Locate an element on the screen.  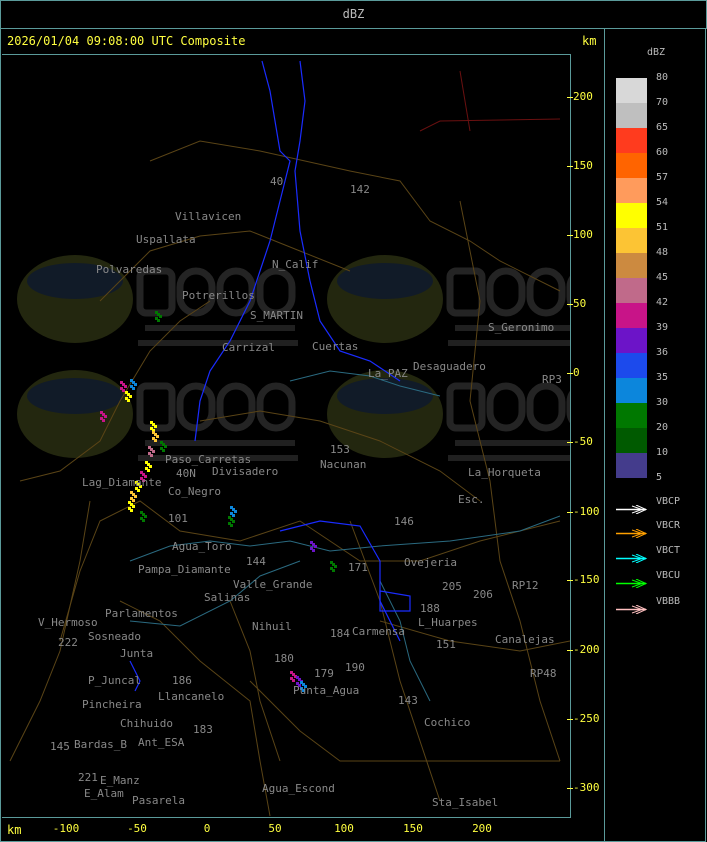
radar-contour is located at coordinates (242, 251).